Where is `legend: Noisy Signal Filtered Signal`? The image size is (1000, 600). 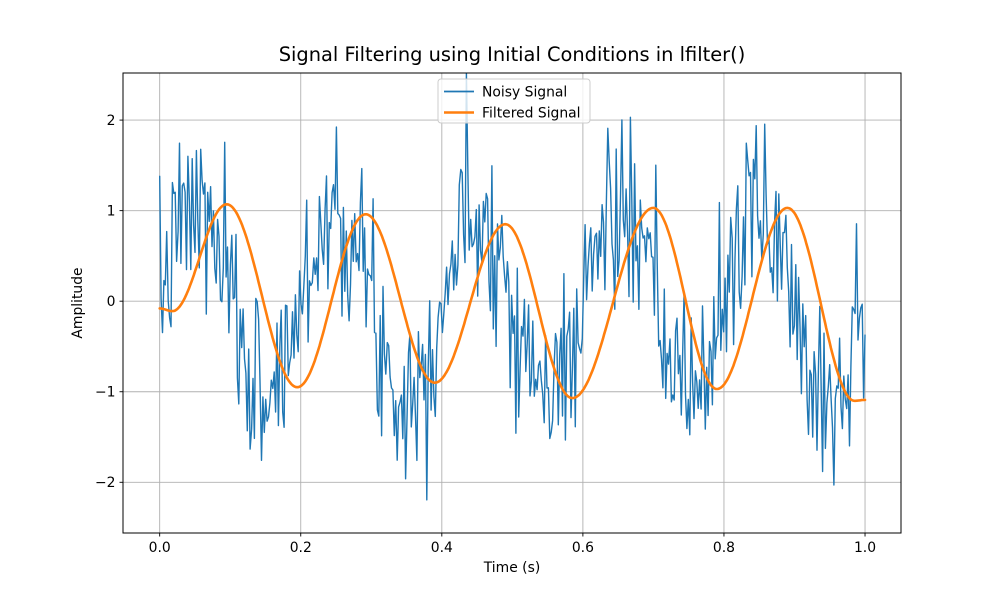 legend: Noisy Signal Filtered Signal is located at coordinates (514, 101).